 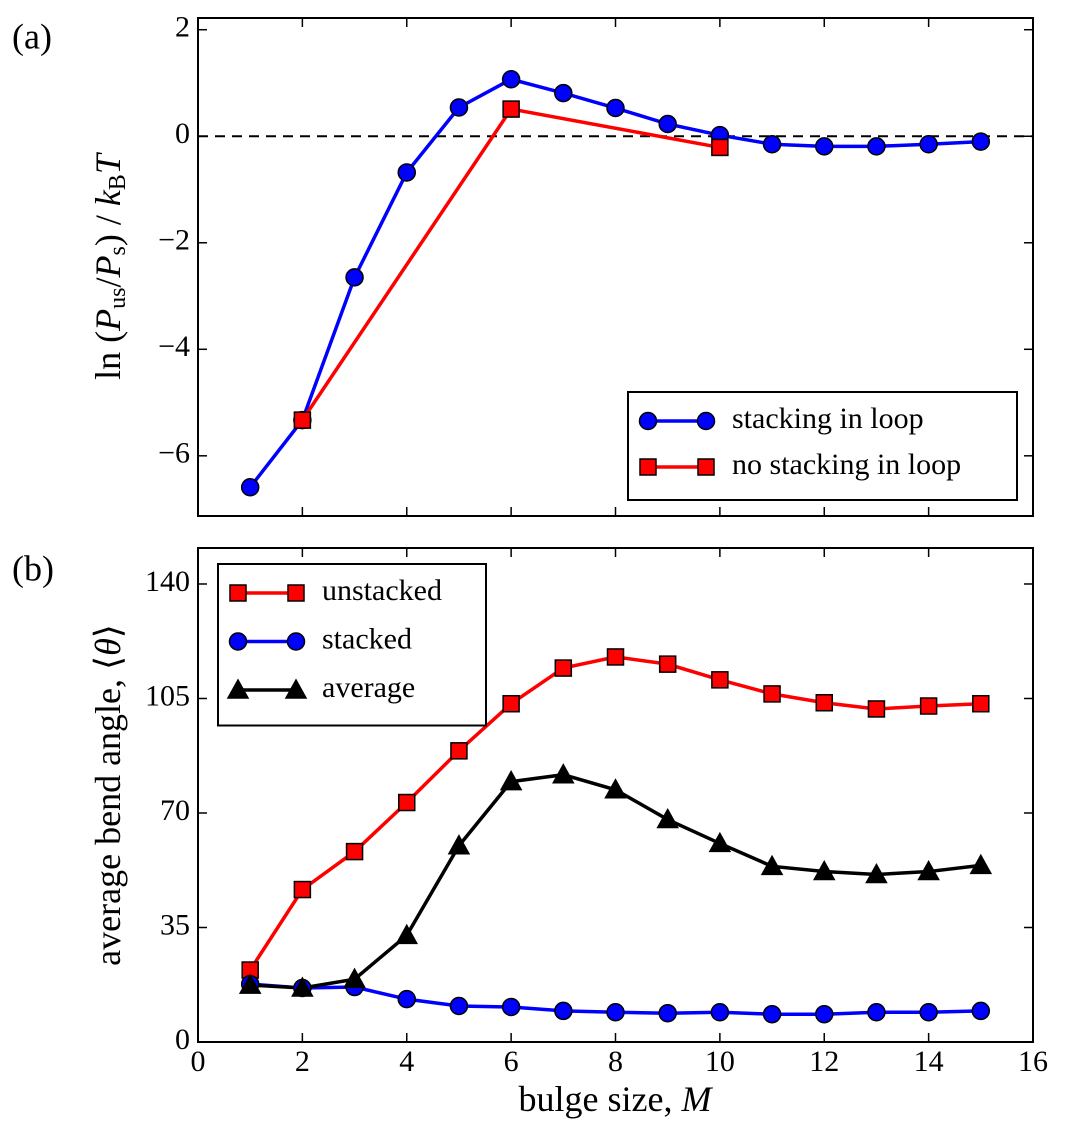 What do you see at coordinates (846, 464) in the screenshot?
I see `legend-label: no stacking in loop` at bounding box center [846, 464].